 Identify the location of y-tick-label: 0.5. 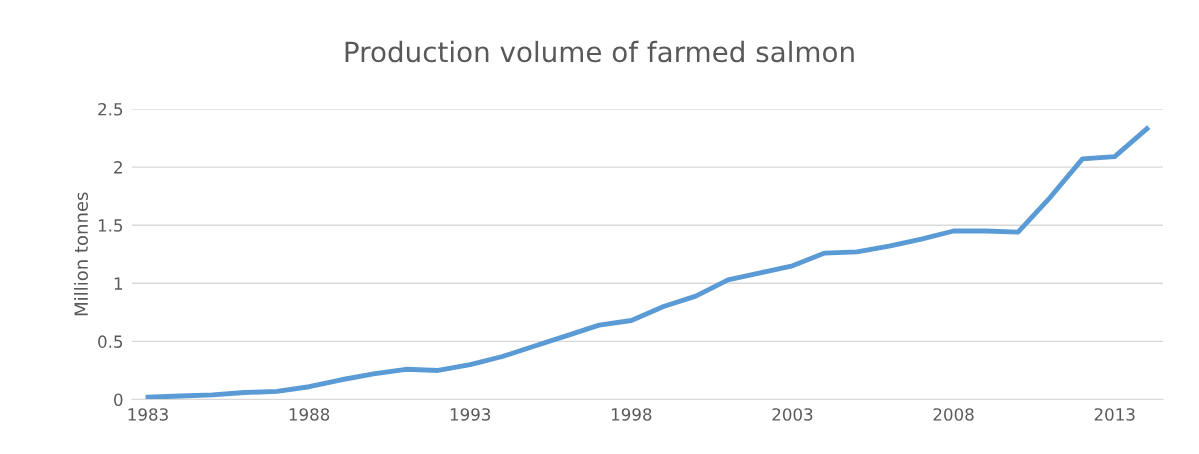
(110, 341).